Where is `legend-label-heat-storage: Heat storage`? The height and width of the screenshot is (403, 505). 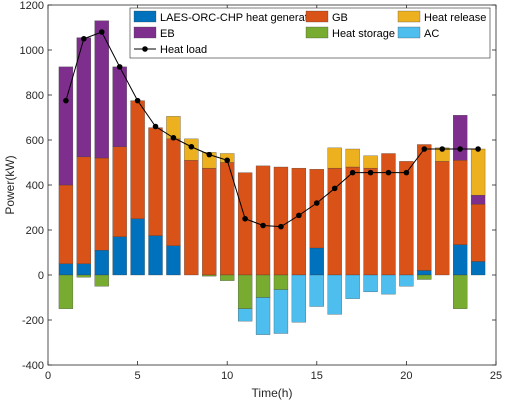
legend-label-heat-storage: Heat storage is located at coordinates (363, 34).